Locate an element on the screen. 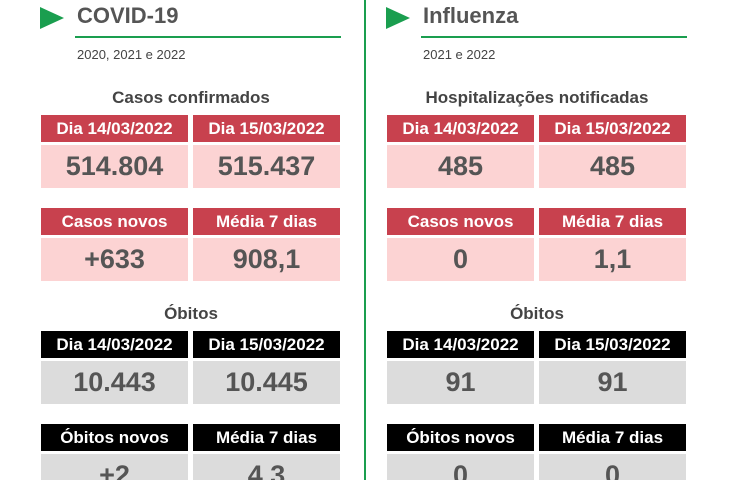 This screenshot has width=730, height=480. panel-title: Influenza is located at coordinates (471, 15).